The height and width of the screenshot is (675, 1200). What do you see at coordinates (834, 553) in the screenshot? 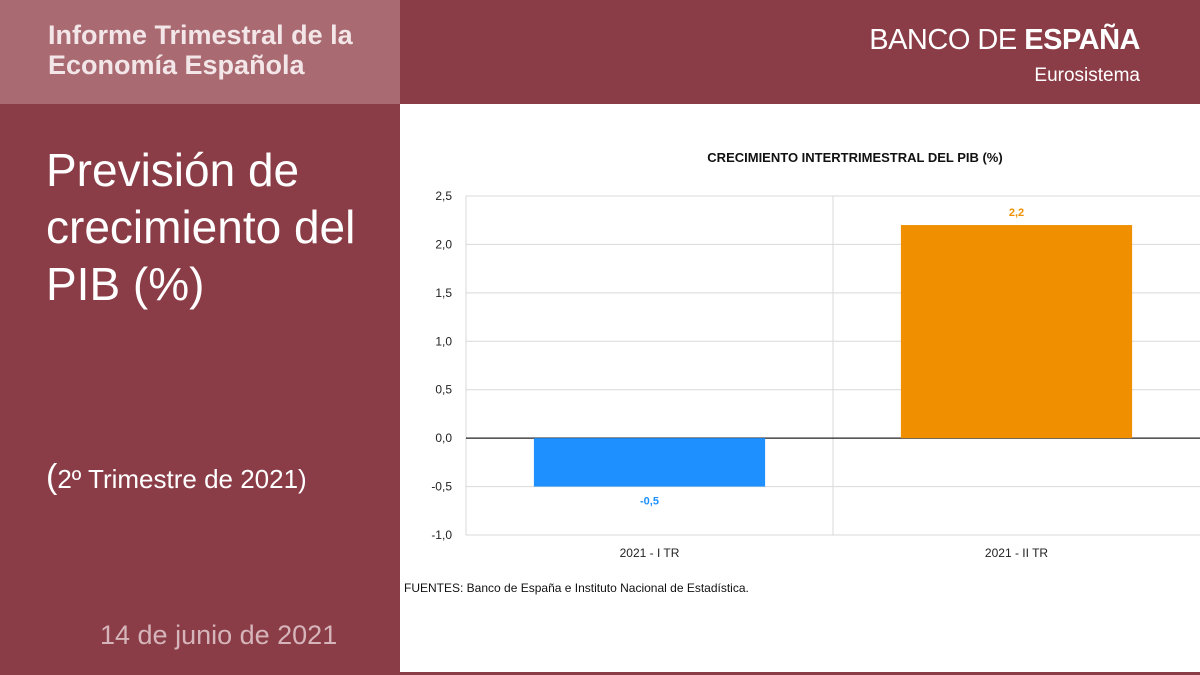
I see `x-axis: 2021 - I TR 2021 - II TR` at bounding box center [834, 553].